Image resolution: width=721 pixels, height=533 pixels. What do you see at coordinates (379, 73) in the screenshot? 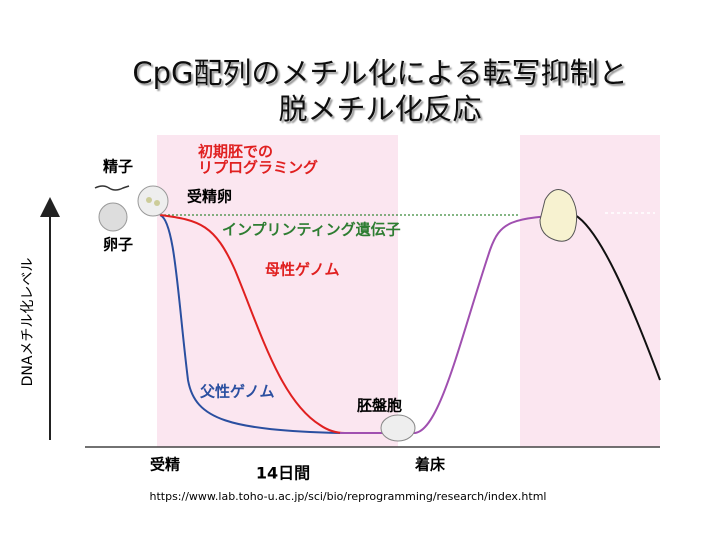
I see `title-line1: CpG配列のメチル化による転写抑制と` at bounding box center [379, 73].